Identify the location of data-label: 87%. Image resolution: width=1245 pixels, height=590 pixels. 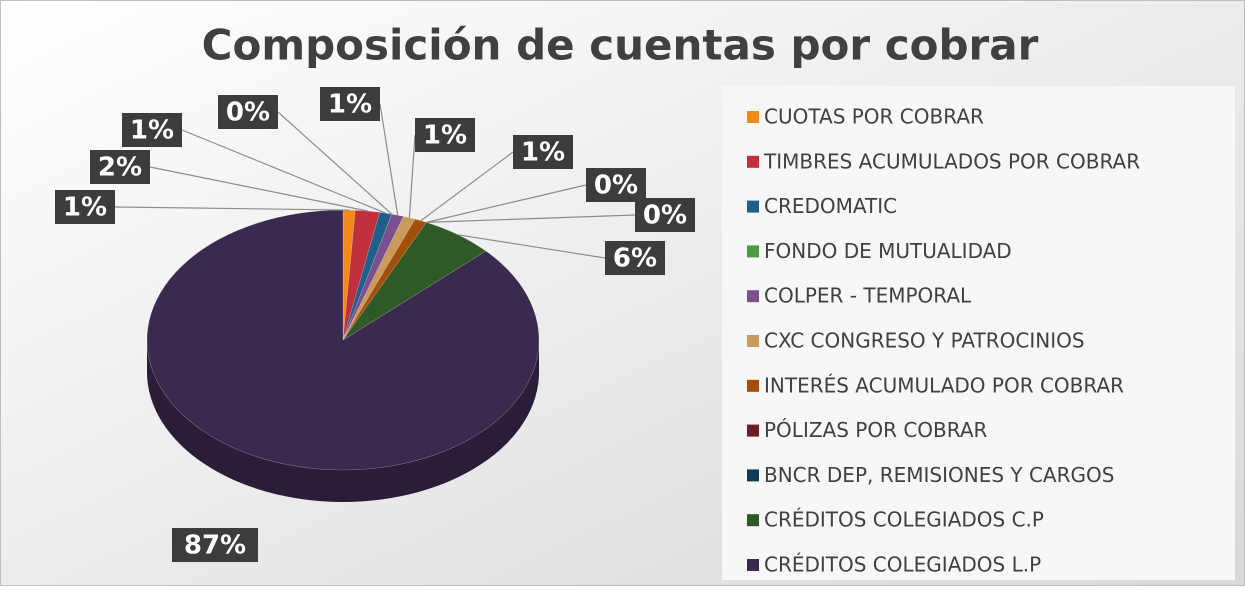
(215, 546).